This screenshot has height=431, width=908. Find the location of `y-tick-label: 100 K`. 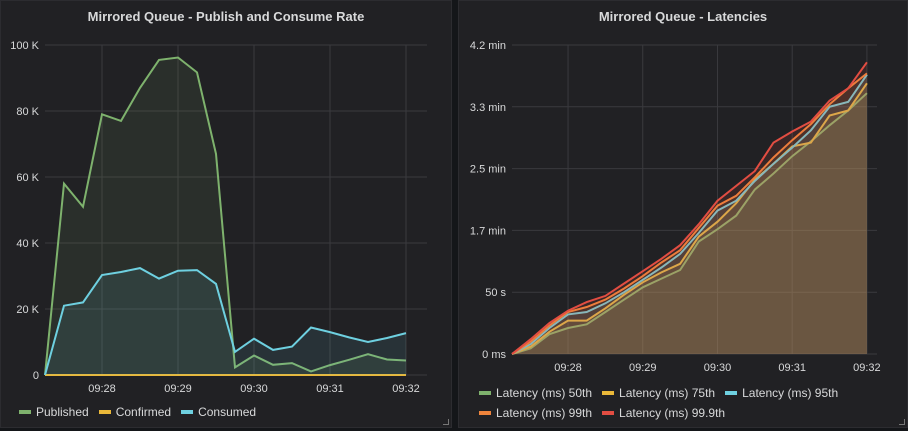

y-tick-label: 100 K is located at coordinates (24, 46).